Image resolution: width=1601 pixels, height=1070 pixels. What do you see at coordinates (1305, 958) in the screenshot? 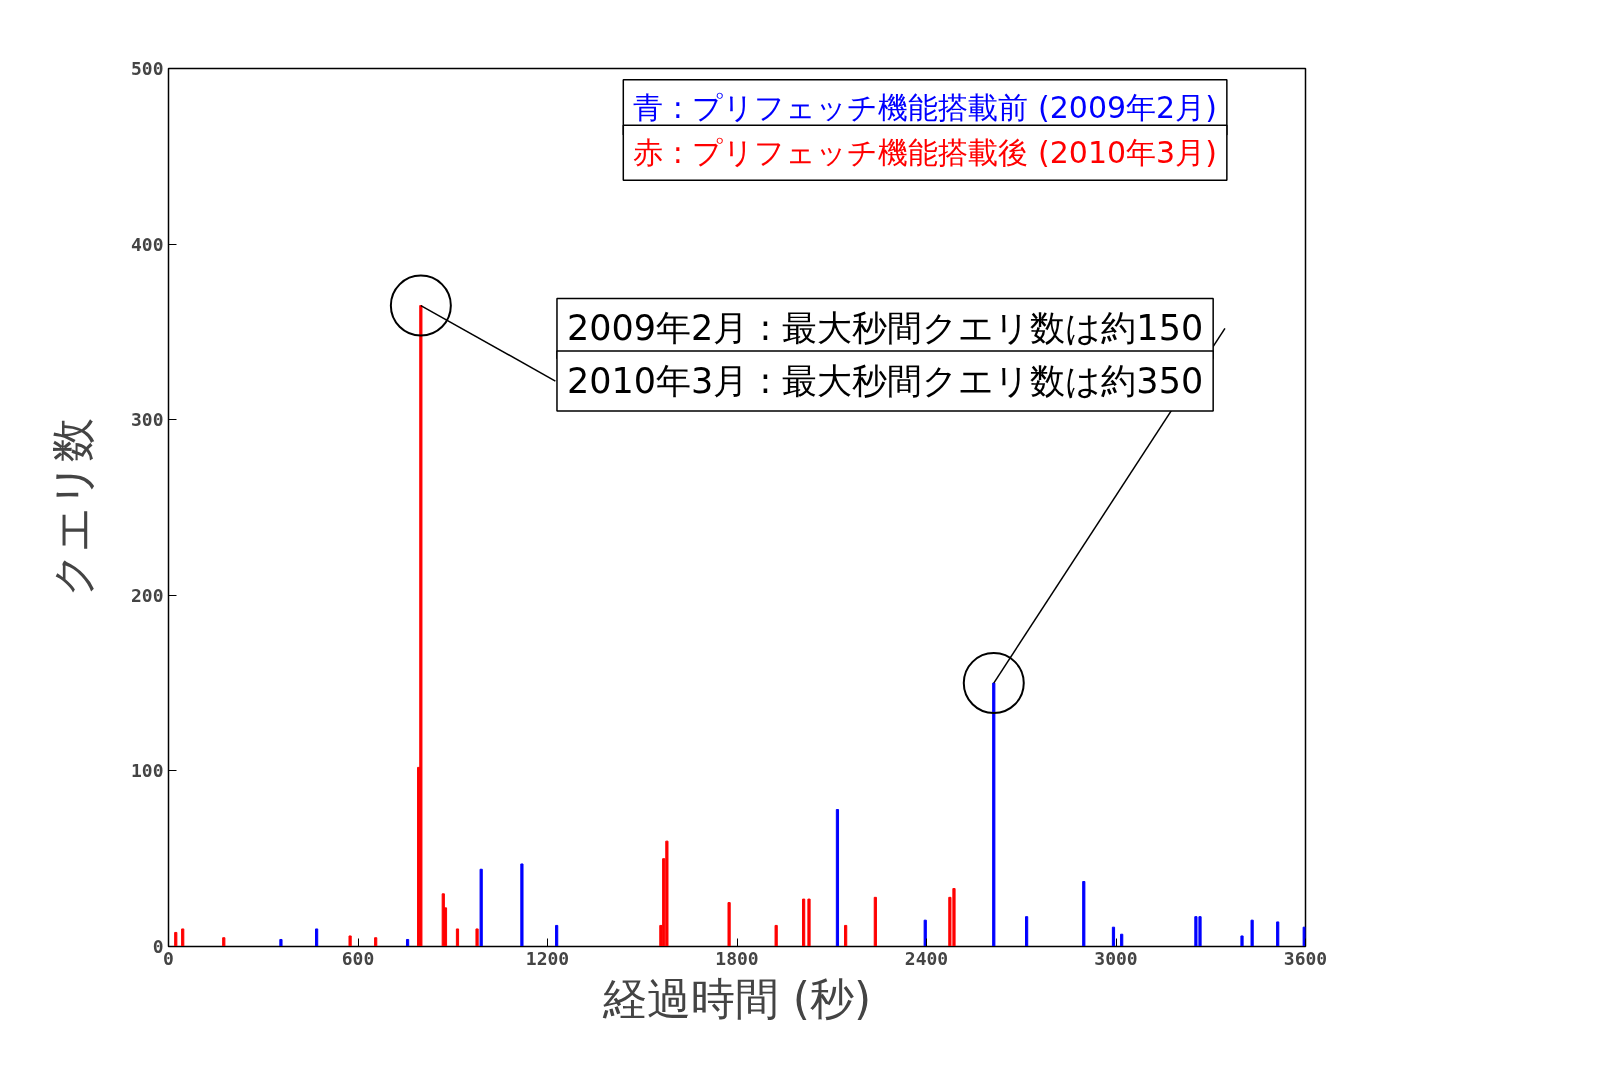
I see `x-tick-label: 3600` at bounding box center [1305, 958].